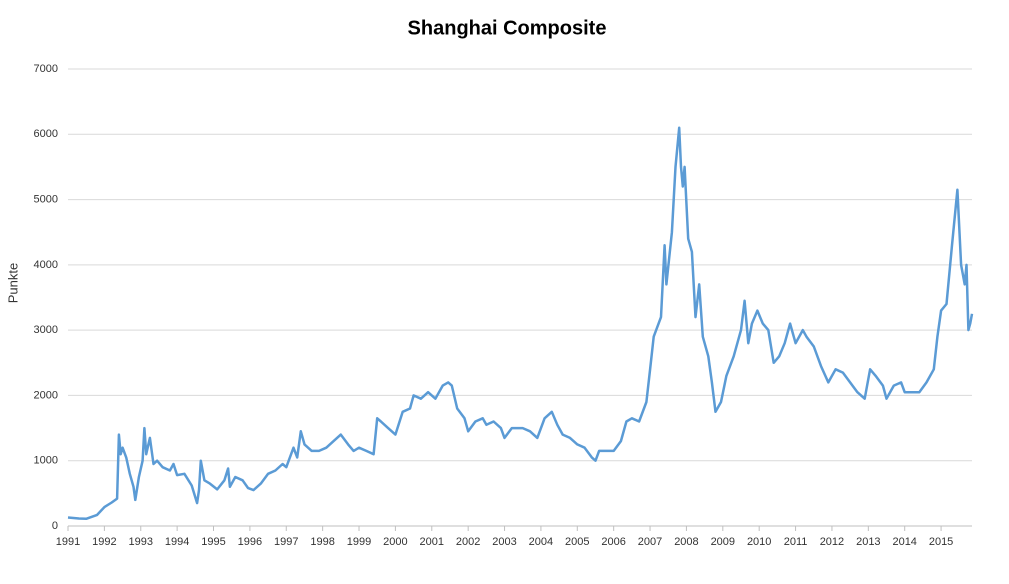  Describe the element at coordinates (650, 542) in the screenshot. I see `x-tick-label: 2007` at that location.